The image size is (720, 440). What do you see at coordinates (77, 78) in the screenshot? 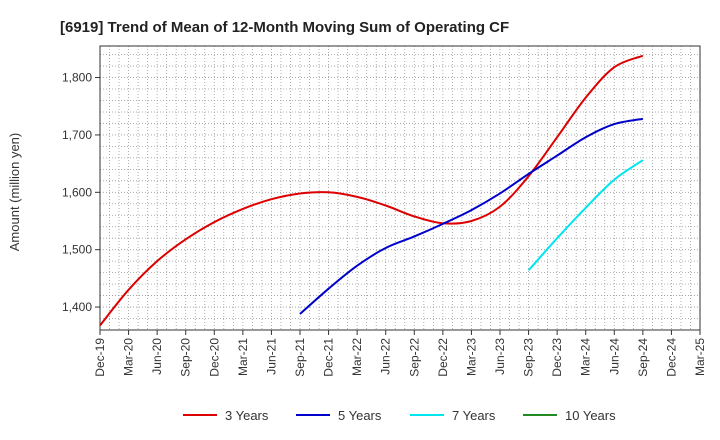
I see `y-tick-label: 1,800` at bounding box center [77, 78].